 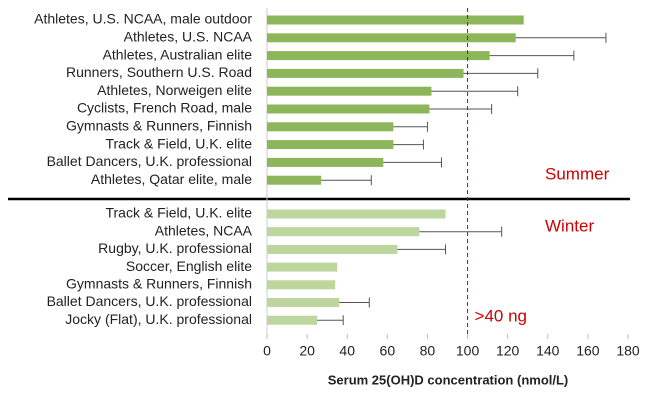 I want to click on y-tick-label: Athletes, NCAA, so click(x=204, y=230).